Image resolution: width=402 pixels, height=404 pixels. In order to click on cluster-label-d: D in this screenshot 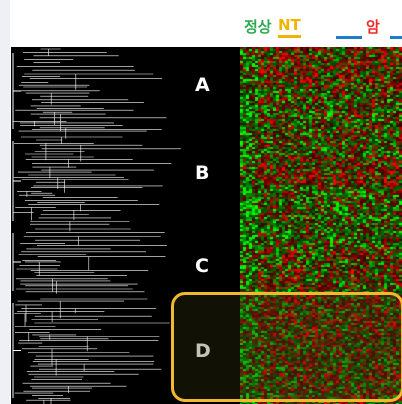, I will do `click(203, 351)`.